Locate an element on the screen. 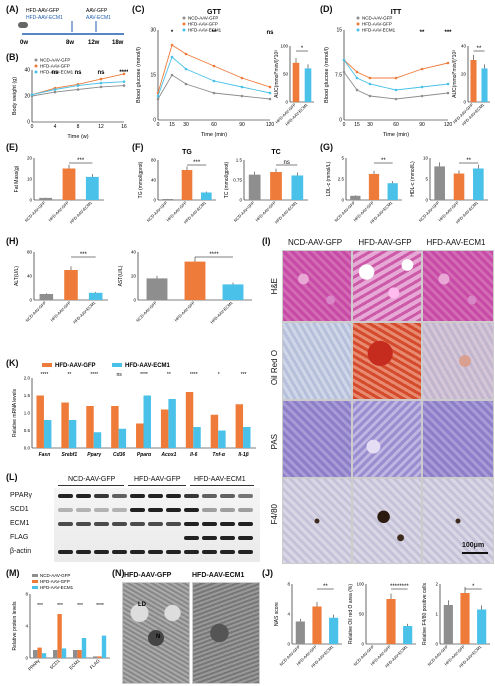 The width and height of the screenshot is (495, 686). y-axis-label: LDL-c (mmol/L) is located at coordinates (329, 178).